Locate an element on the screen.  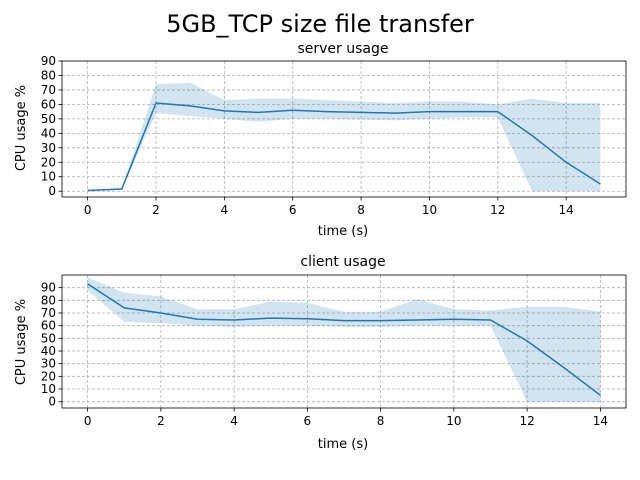
server-chart-title: server usage is located at coordinates (342, 49).